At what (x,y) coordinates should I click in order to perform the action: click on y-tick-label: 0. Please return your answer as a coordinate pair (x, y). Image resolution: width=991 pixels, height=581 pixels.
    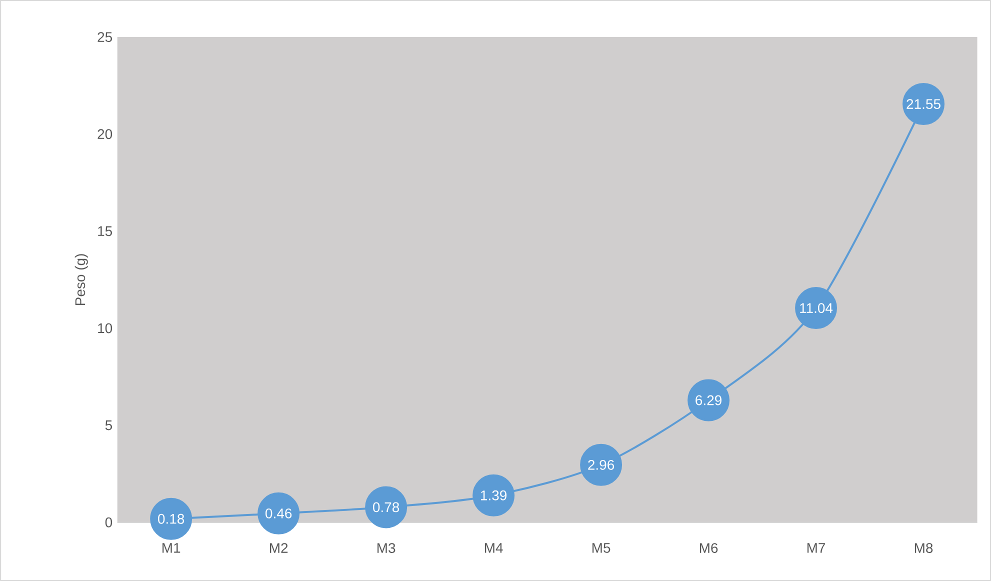
    Looking at the image, I should click on (108, 522).